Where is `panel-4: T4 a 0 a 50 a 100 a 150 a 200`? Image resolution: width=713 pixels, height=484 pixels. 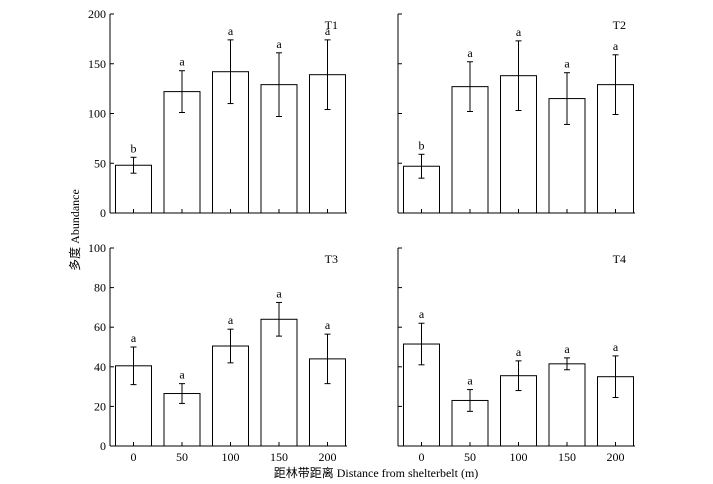 panel-4: T4 a 0 a 50 a 100 a 150 a 200 is located at coordinates (516, 355).